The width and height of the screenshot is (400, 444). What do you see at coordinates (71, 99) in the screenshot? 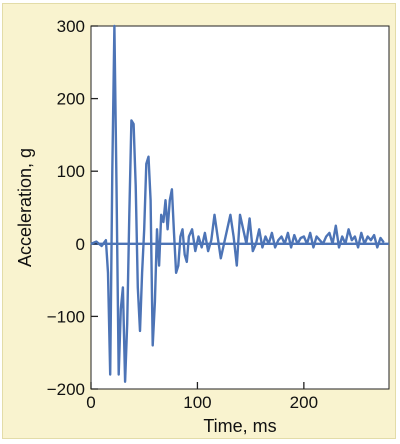
I see `y-tick-label: 200` at bounding box center [71, 99].